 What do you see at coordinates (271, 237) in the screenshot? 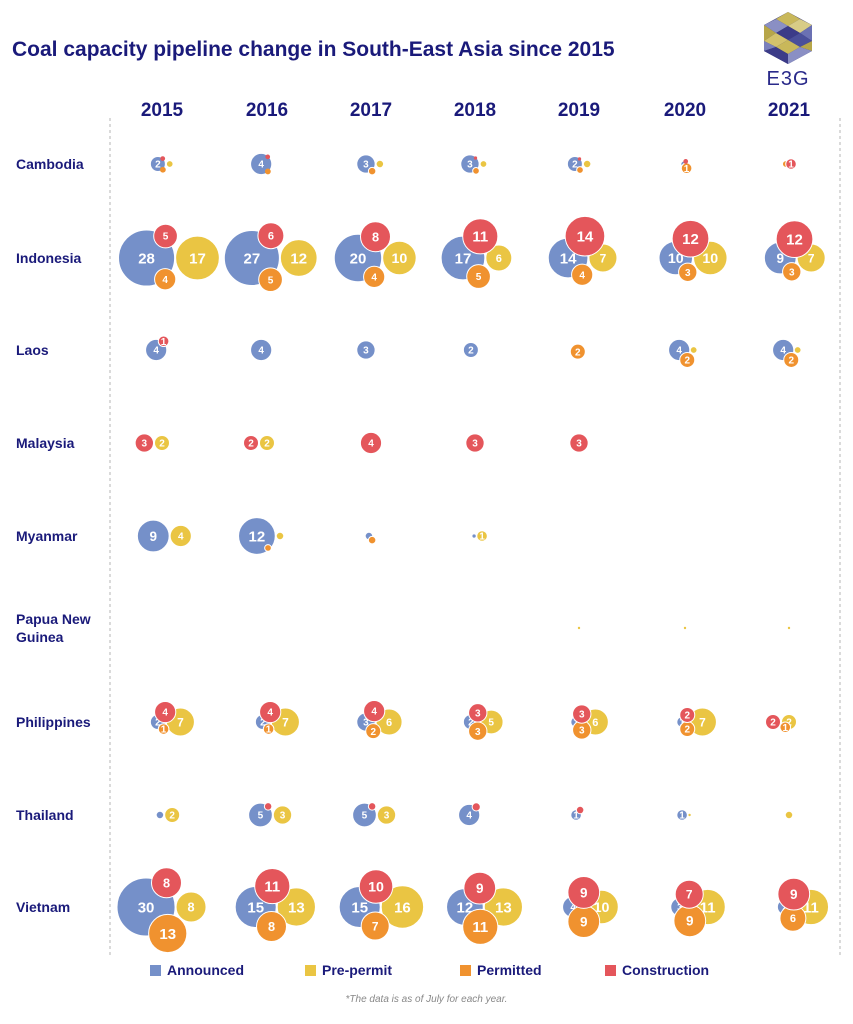
I see `bubble-label-indonesia-2016-construction: 6` at bounding box center [271, 237].